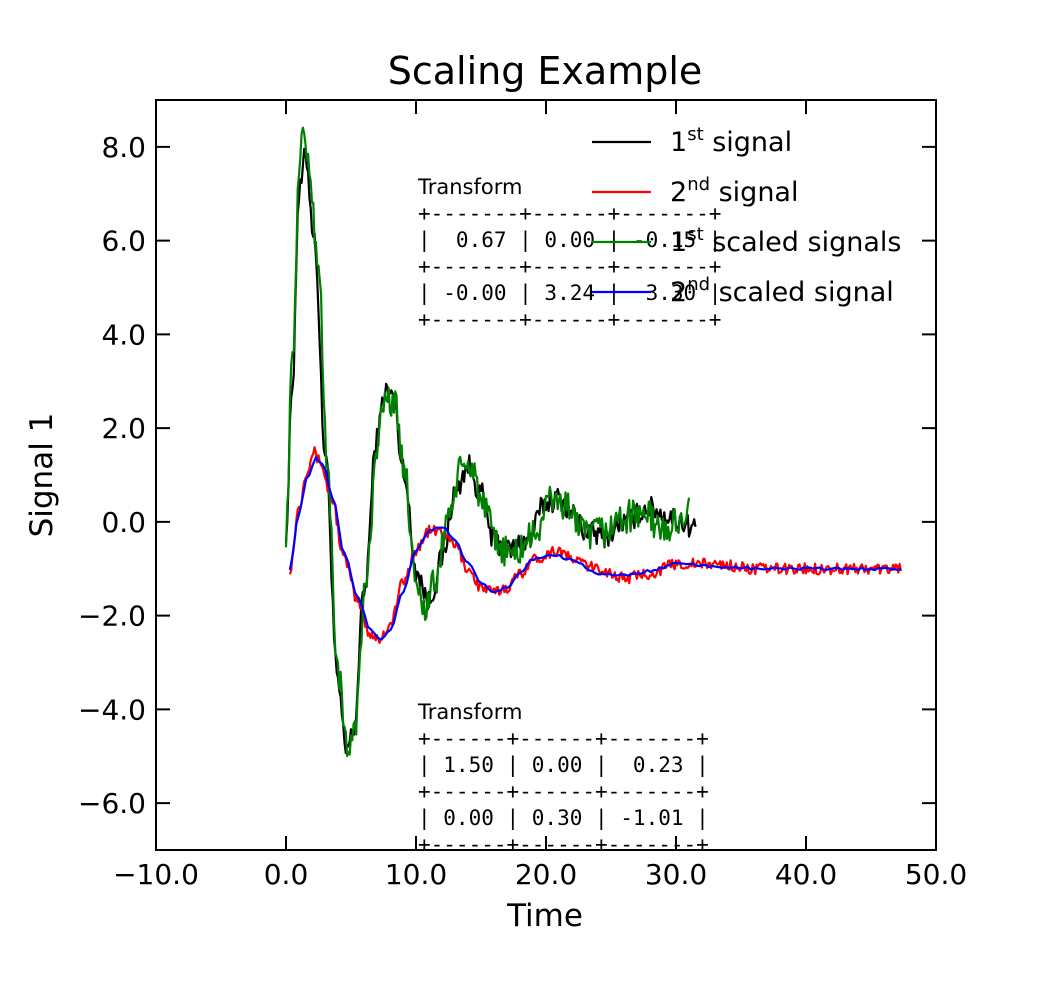 The width and height of the screenshot is (1040, 1000). Describe the element at coordinates (123, 428) in the screenshot. I see `y-tick-label: 2.0` at that location.